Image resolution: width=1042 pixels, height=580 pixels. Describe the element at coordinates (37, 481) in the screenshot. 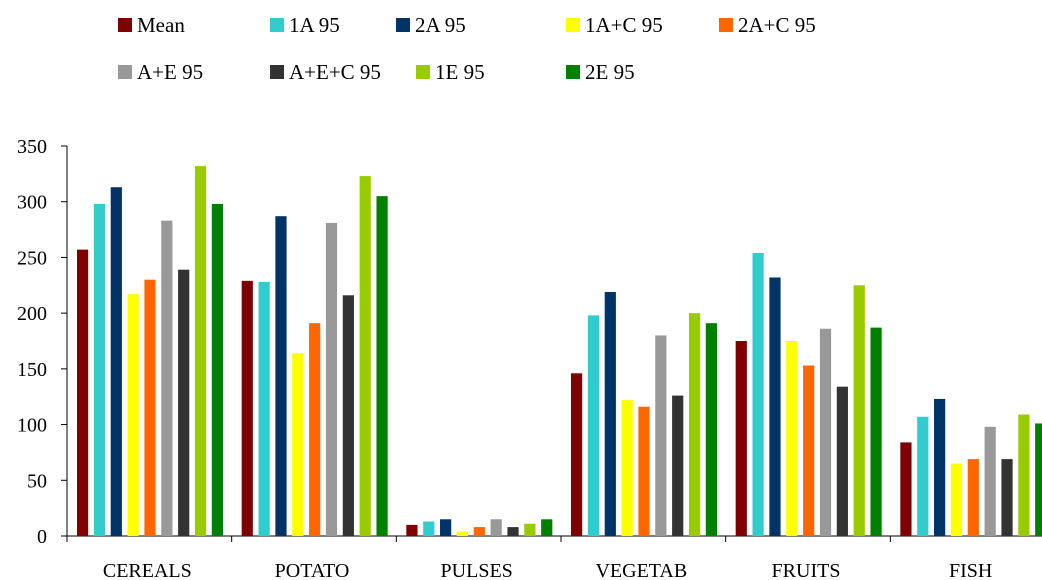

I see `y-tick-label: 50` at that location.